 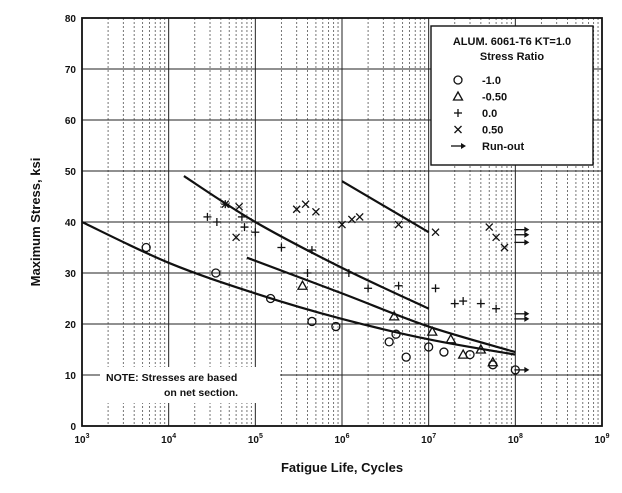 I want to click on x-tick-label: 10⁸, so click(x=515, y=439).